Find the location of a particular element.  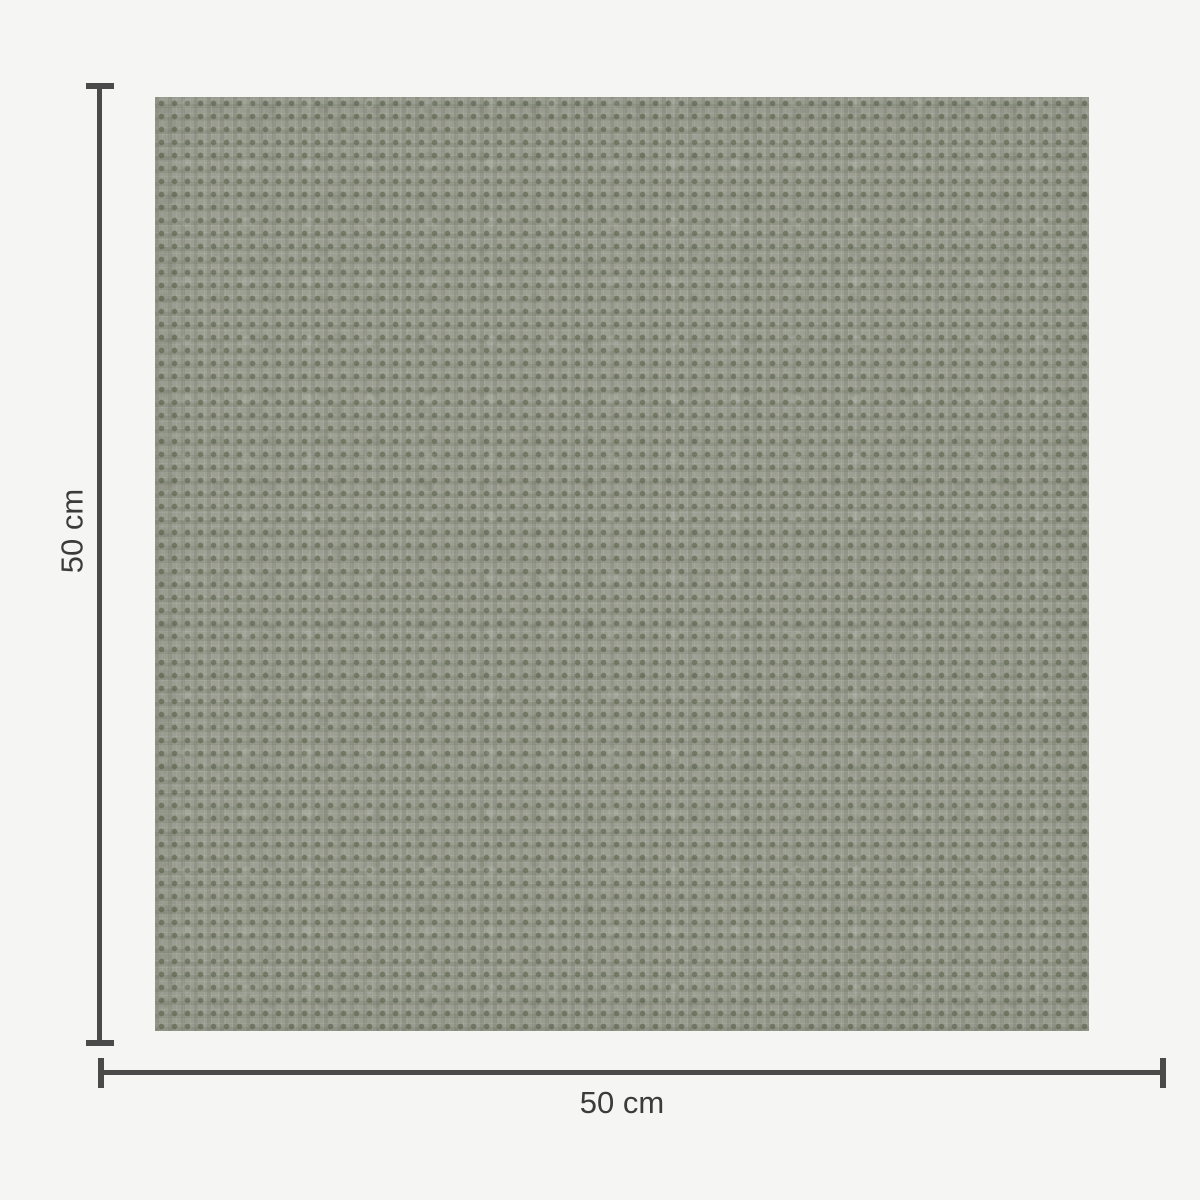

width-dimension-line is located at coordinates (632, 1073).